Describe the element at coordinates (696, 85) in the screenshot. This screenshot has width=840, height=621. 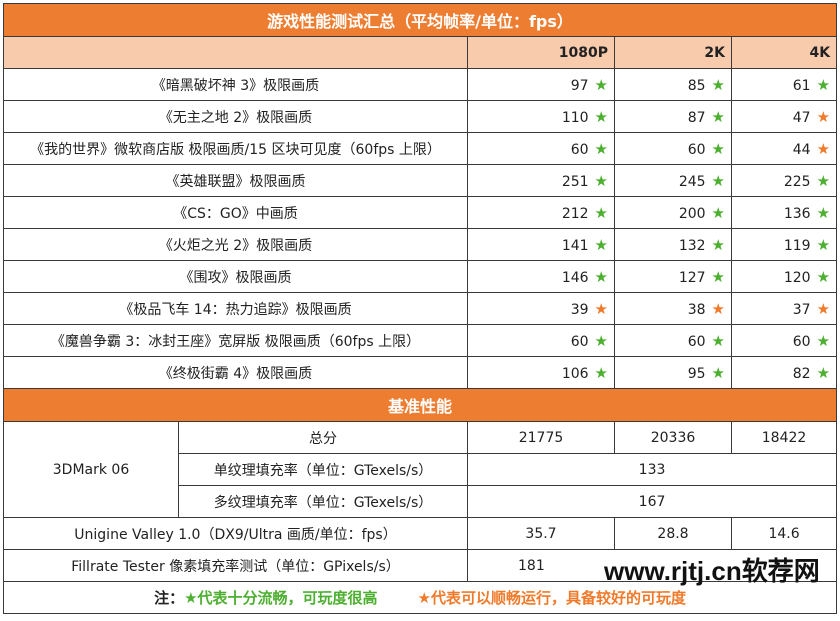
I see `fps-value: 85` at that location.